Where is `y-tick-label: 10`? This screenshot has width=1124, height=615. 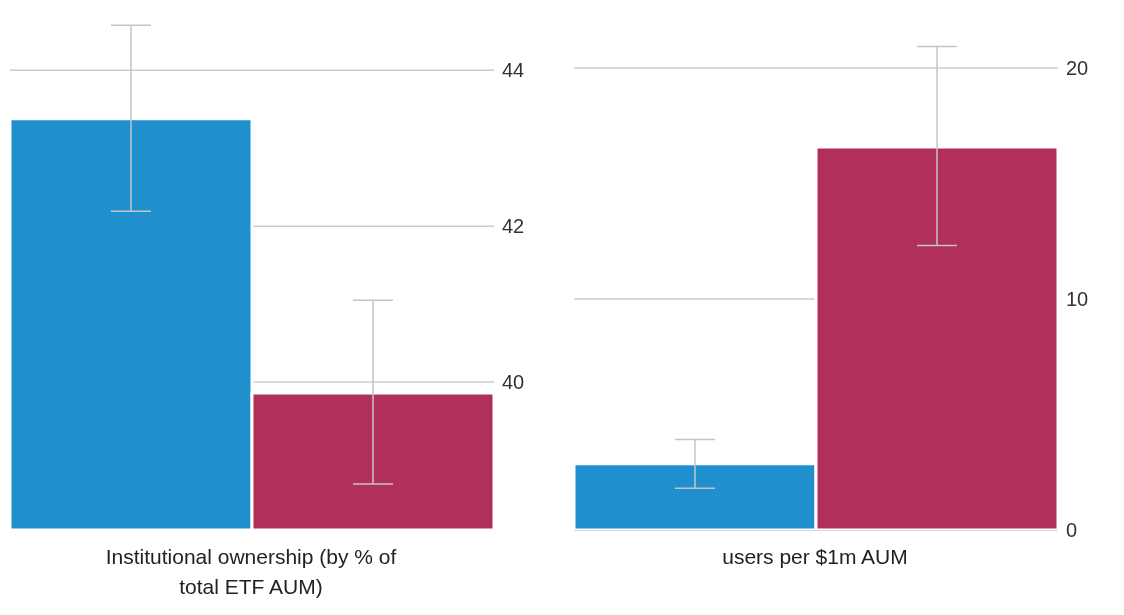 y-tick-label: 10 is located at coordinates (1077, 299).